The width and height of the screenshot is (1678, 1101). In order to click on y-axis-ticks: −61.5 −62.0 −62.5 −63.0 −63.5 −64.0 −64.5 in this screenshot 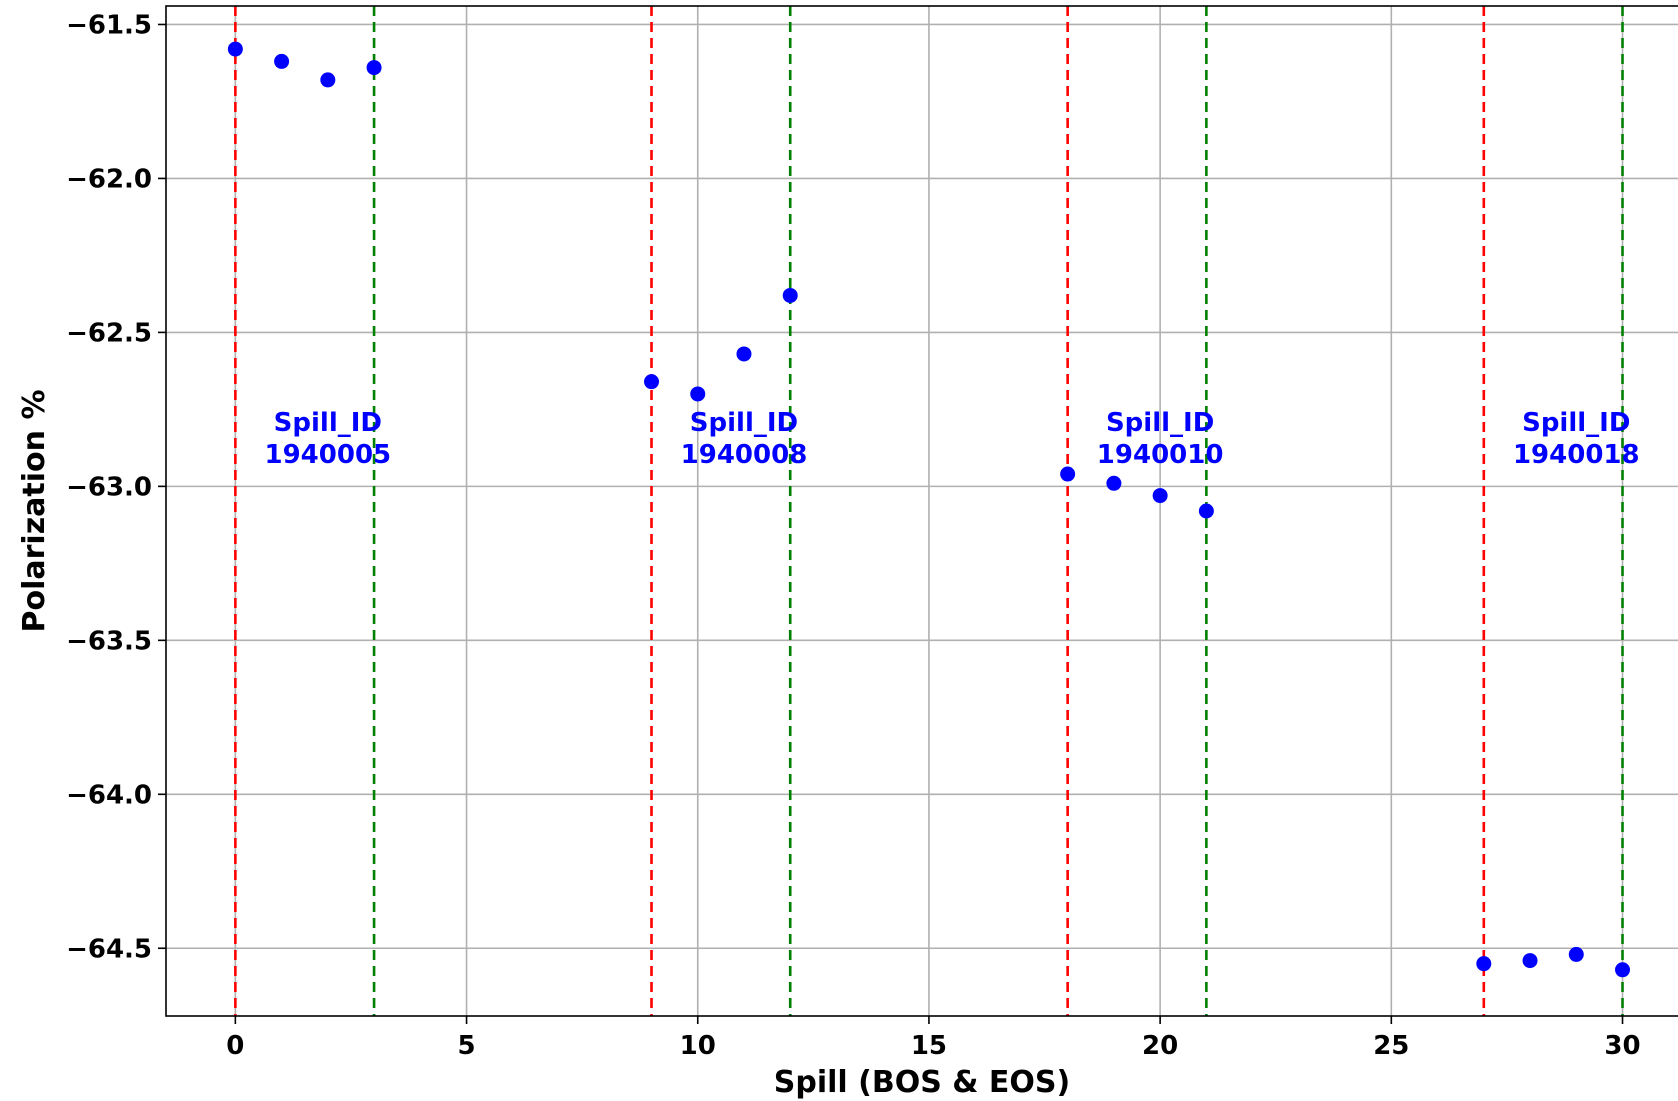, I will do `click(116, 487)`.